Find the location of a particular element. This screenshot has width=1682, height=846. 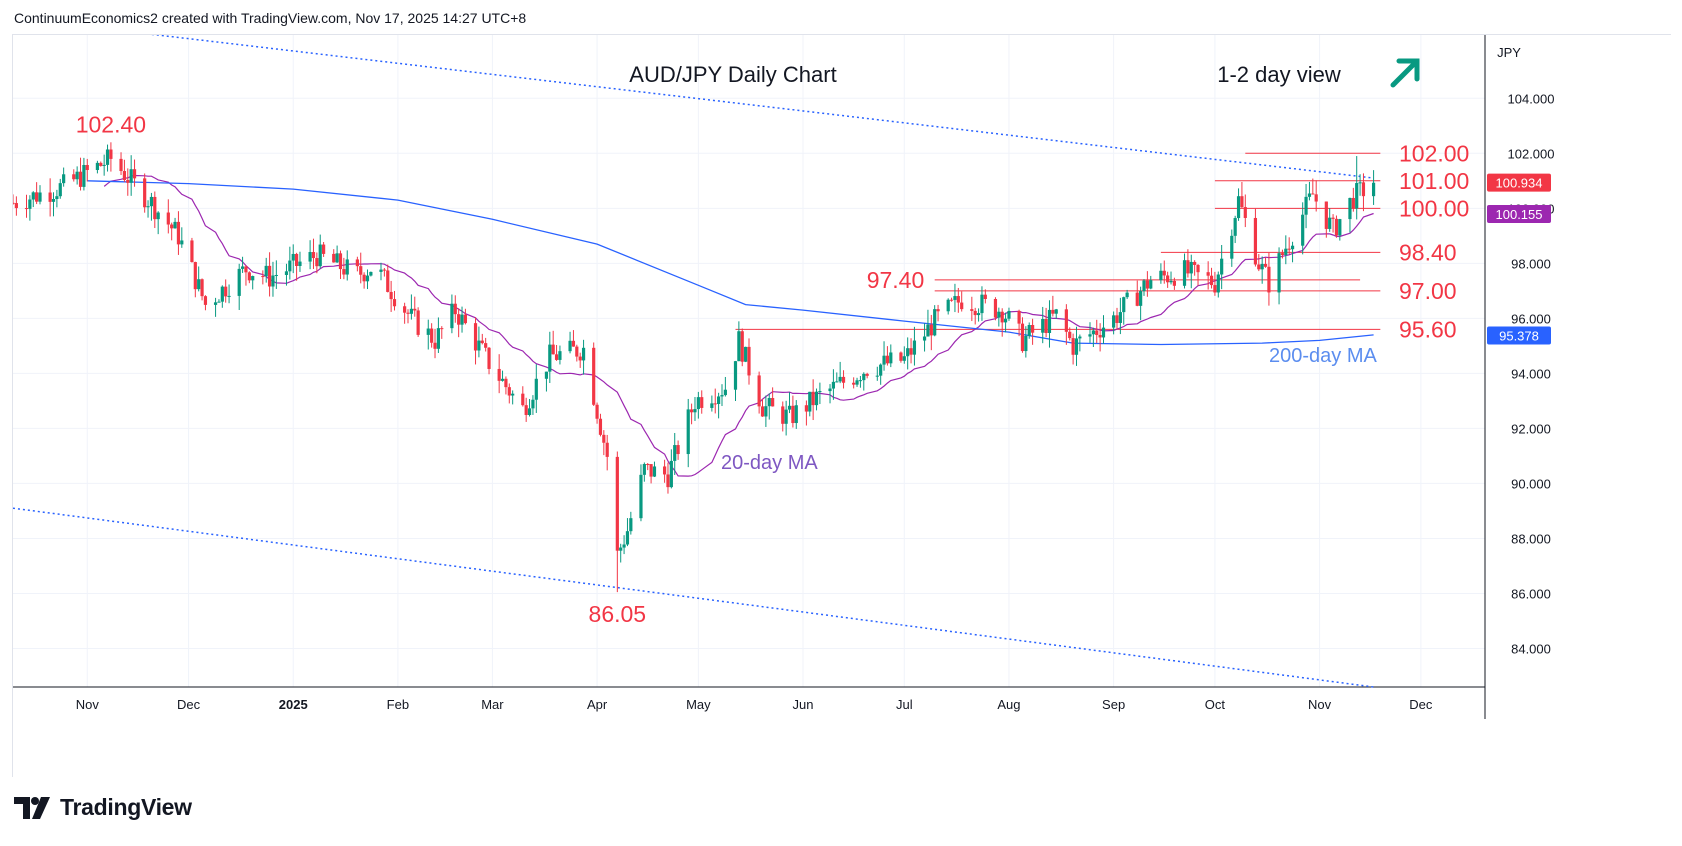

currency-label: JPY is located at coordinates (1509, 52).